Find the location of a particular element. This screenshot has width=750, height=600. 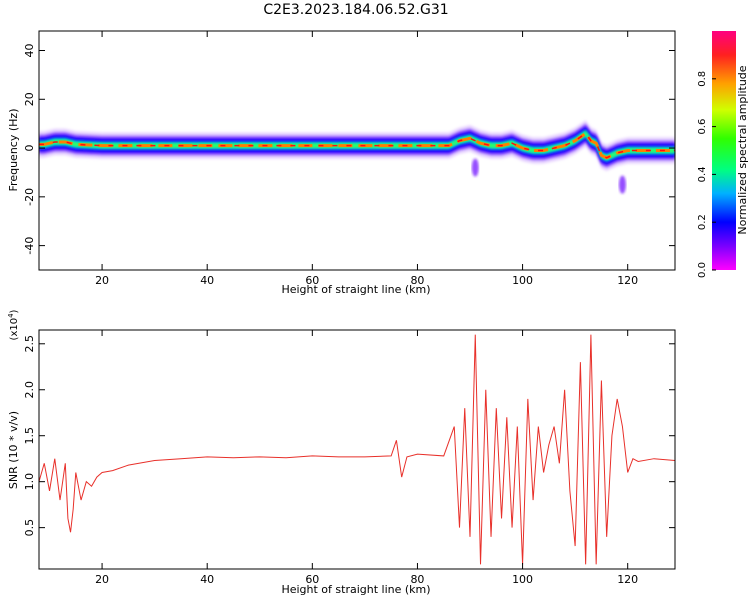

spectrogram-ylabel: Frequency (Hz) is located at coordinates (13, 150).